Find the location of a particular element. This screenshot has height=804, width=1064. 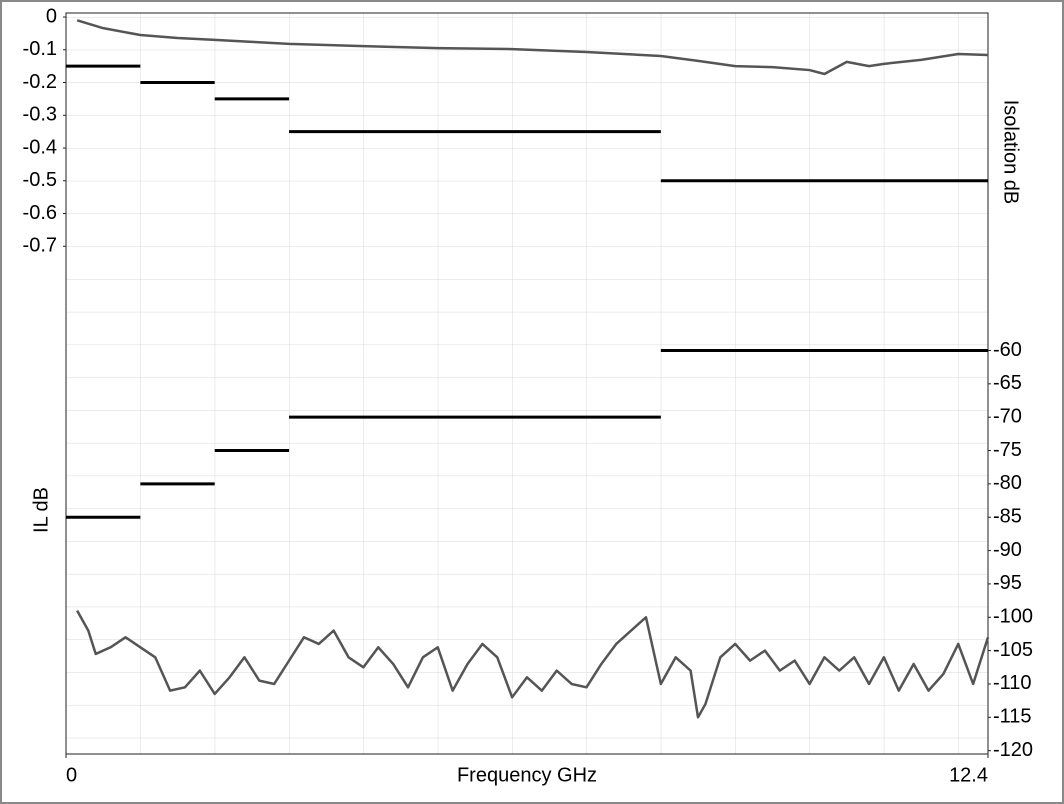

y2-tick-label: -75 is located at coordinates (1007, 450).